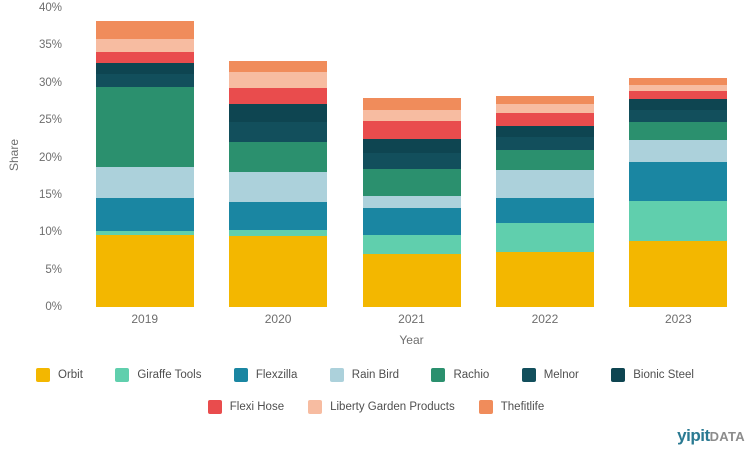  I want to click on bar-segment-thefitlife-2019, so click(144, 29).